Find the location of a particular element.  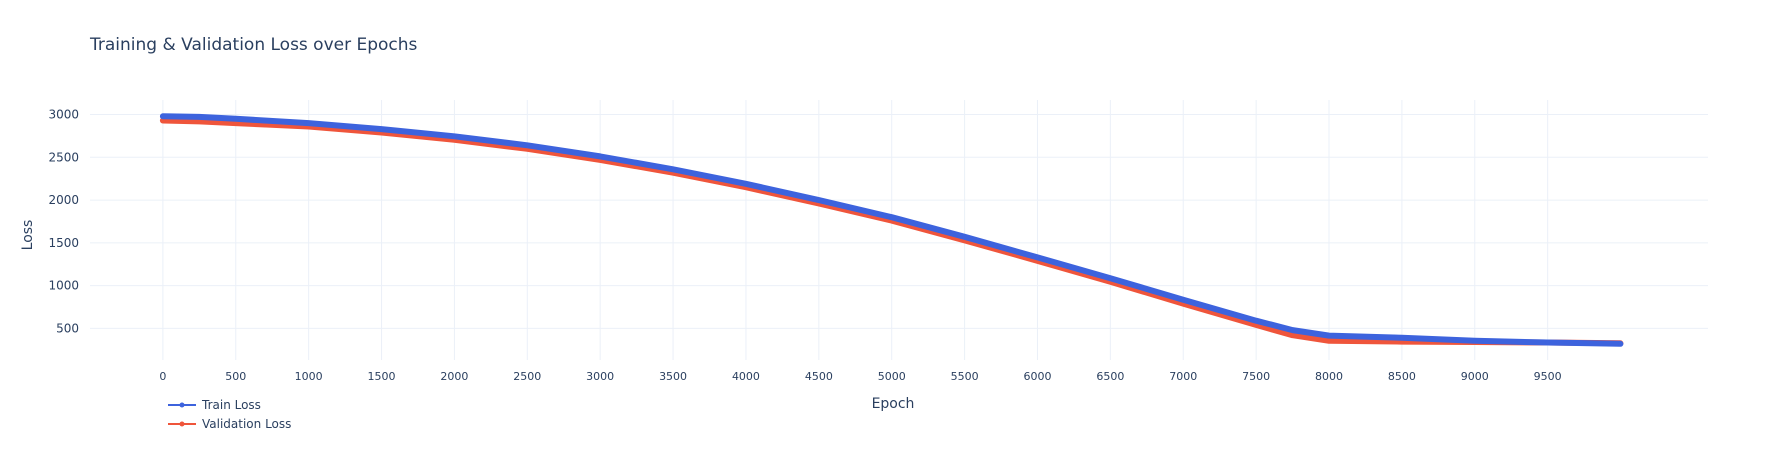

legend-item-train-loss: Train Loss is located at coordinates (214, 405).